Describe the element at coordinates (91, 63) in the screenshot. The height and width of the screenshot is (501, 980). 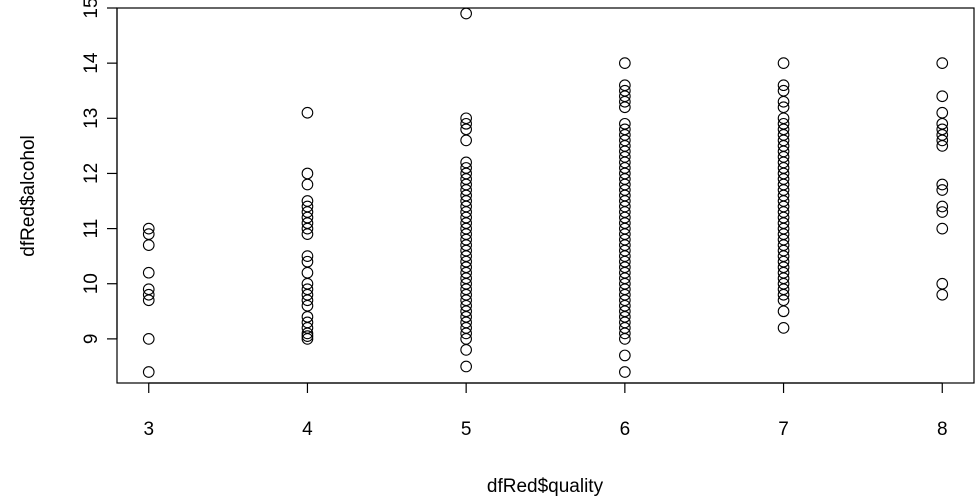
I see `y-tick-label: 14` at that location.